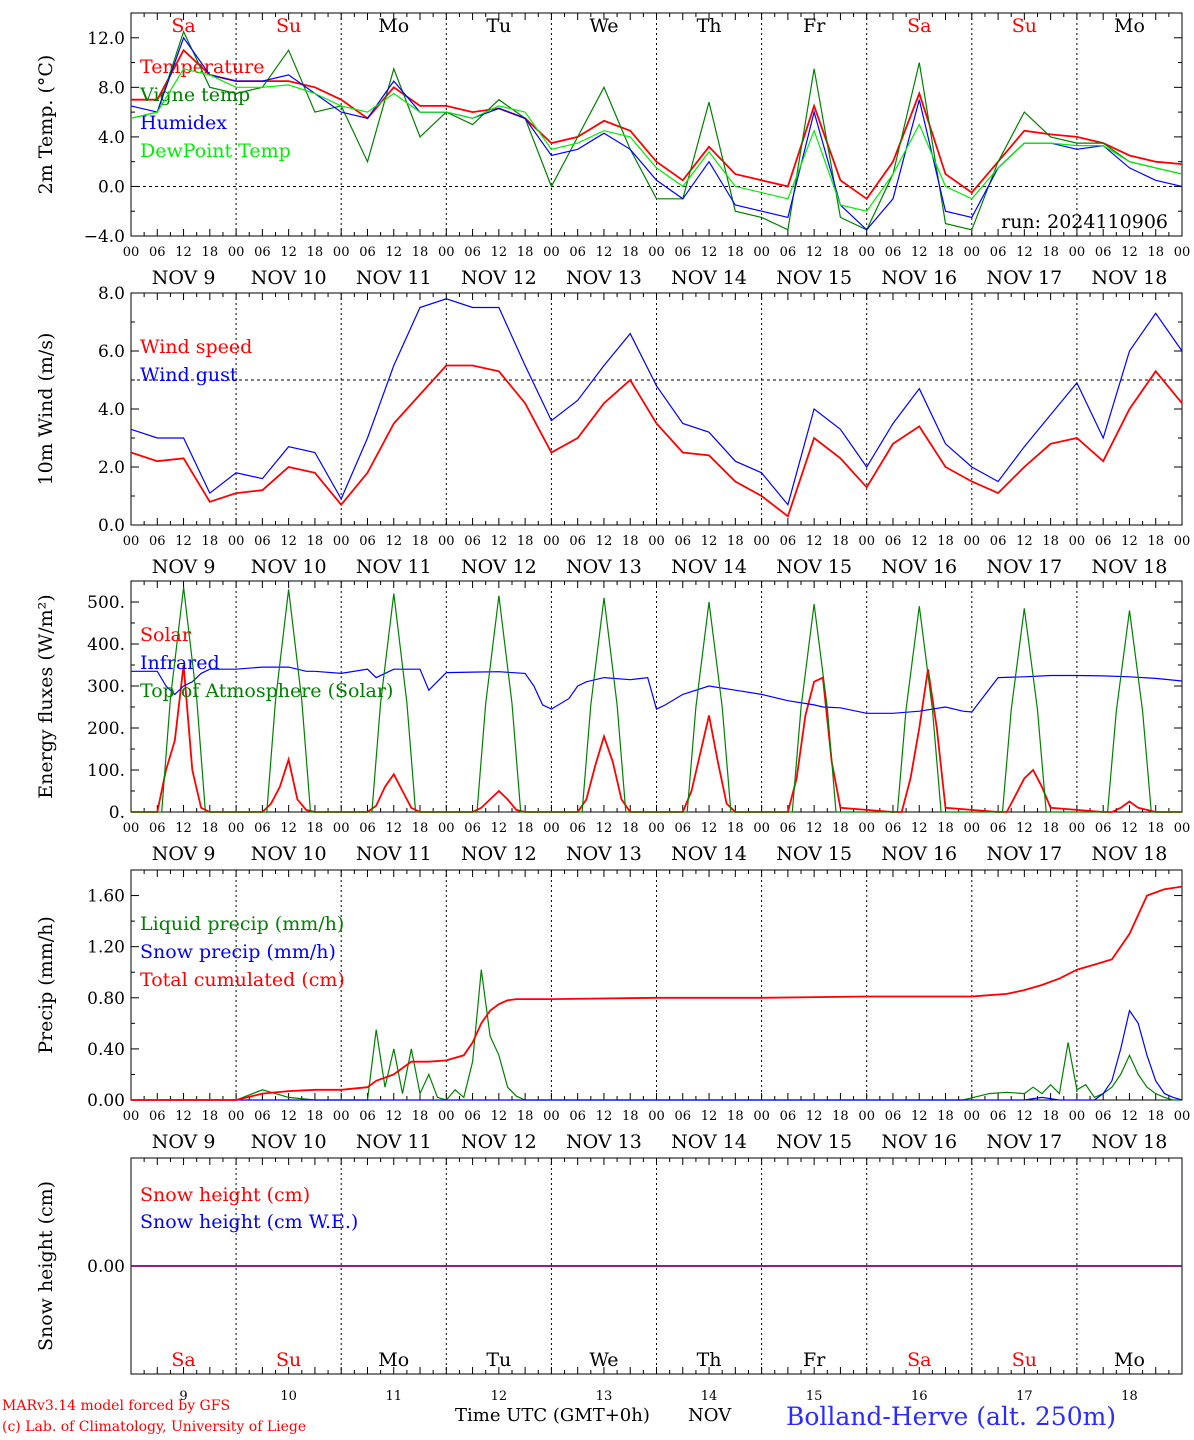 This screenshot has height=1440, width=1194. I want to click on y-axis-label: Snow height (cm), so click(46, 1266).